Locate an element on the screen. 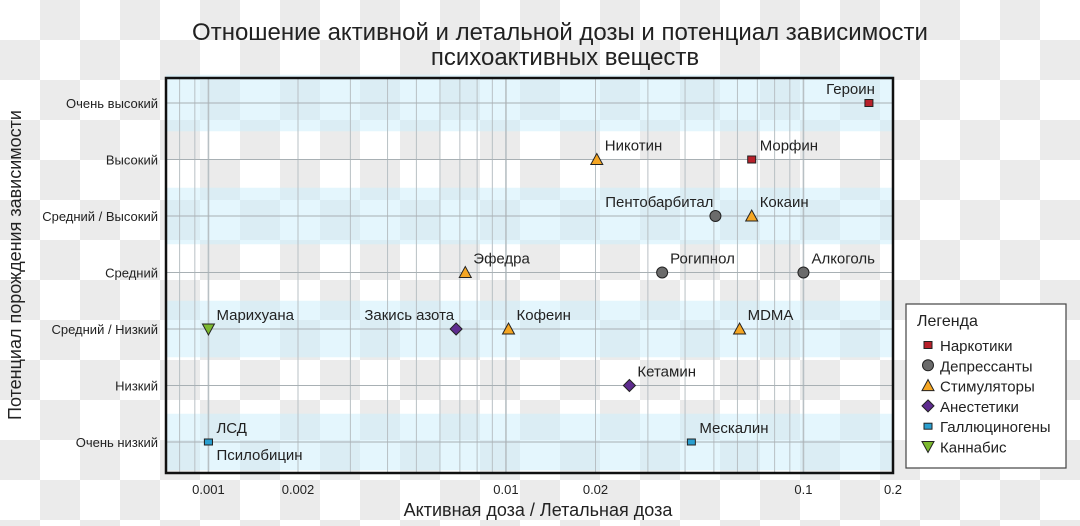 The width and height of the screenshot is (1080, 526). data-label: Алкоголь is located at coordinates (843, 259).